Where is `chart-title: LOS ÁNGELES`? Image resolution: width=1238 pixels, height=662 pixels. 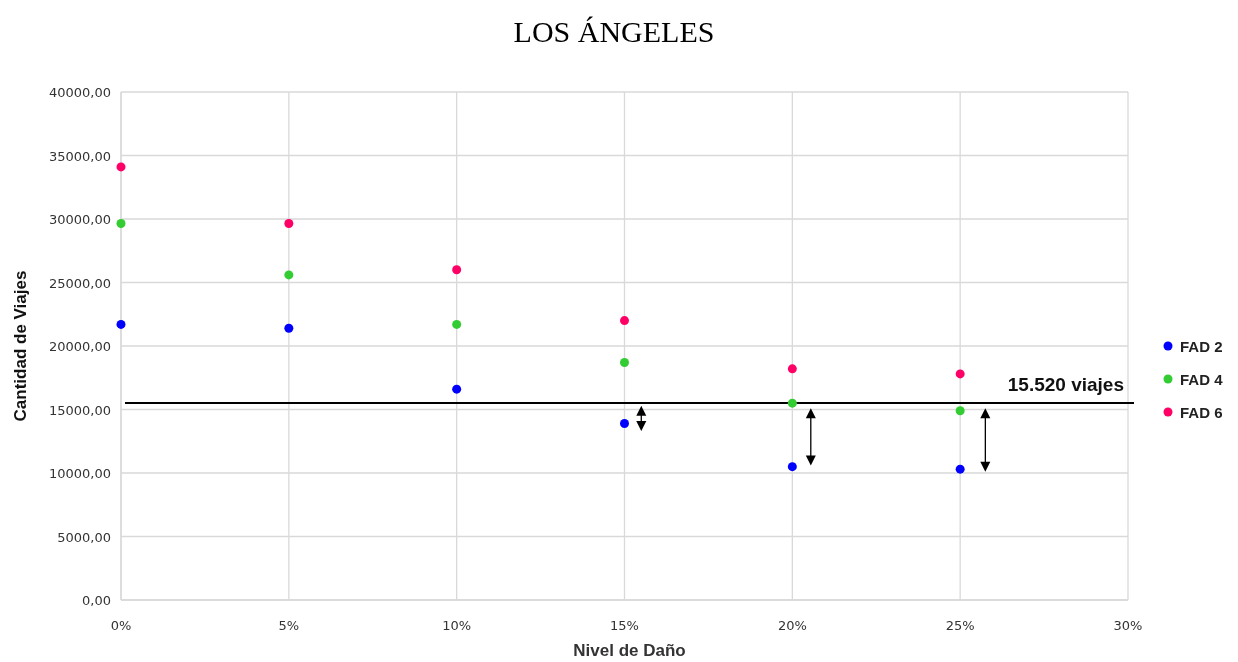 chart-title: LOS ÁNGELES is located at coordinates (614, 31).